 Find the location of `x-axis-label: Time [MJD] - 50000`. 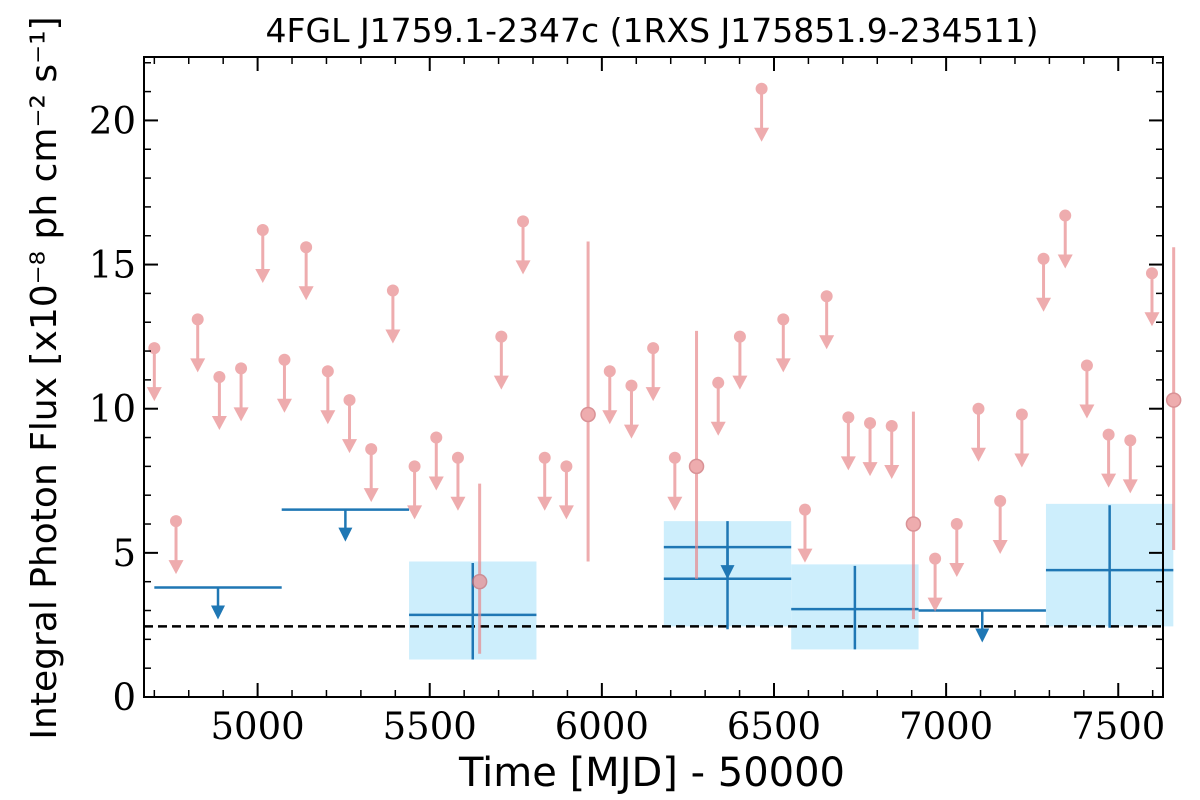

x-axis-label: Time [MJD] - 50000 is located at coordinates (651, 773).